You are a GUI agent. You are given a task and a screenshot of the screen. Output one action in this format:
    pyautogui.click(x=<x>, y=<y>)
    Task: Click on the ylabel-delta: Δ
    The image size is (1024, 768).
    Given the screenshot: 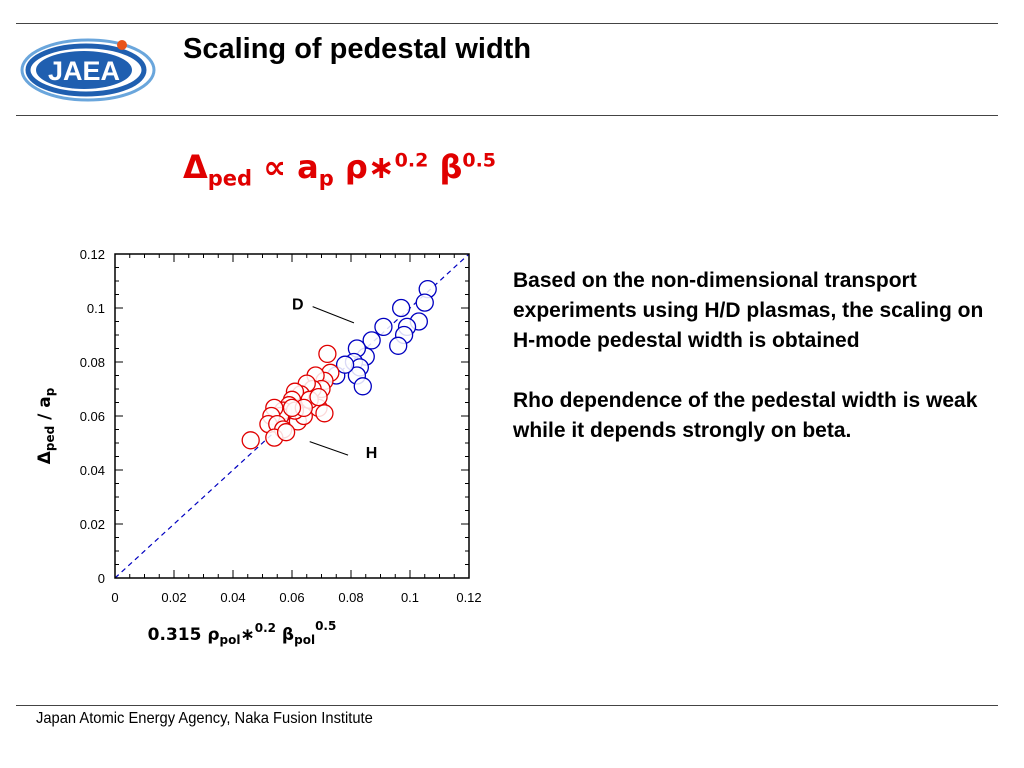 What is the action you would take?
    pyautogui.click(x=45, y=457)
    